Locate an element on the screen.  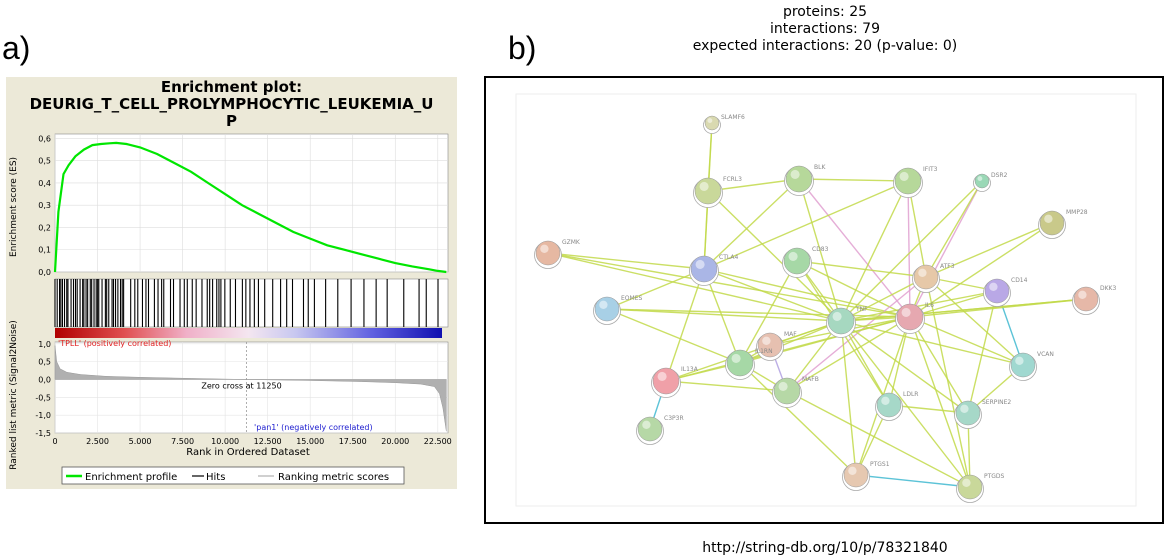
network-node: CD83 is located at coordinates (805, 262).